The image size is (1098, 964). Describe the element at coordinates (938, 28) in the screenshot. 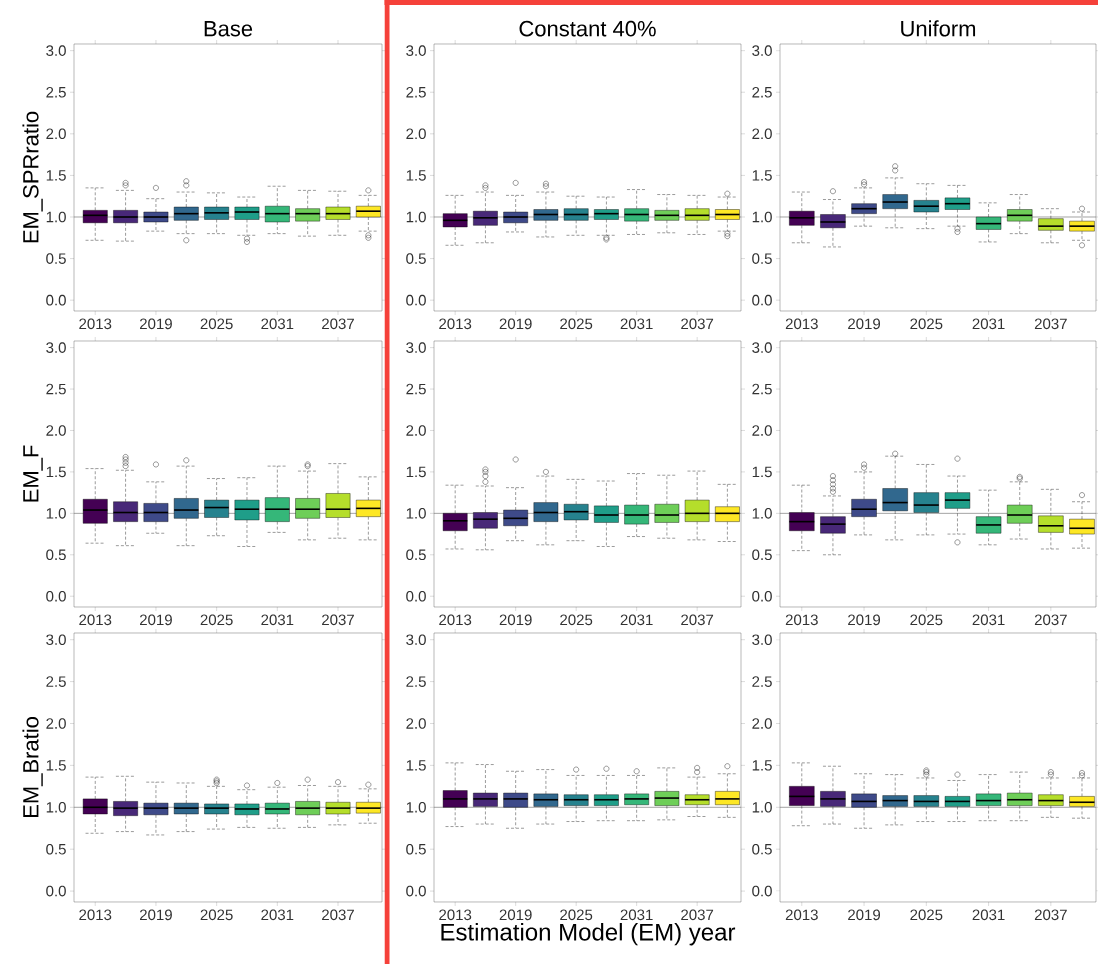

I see `chart-title: Uniform` at that location.